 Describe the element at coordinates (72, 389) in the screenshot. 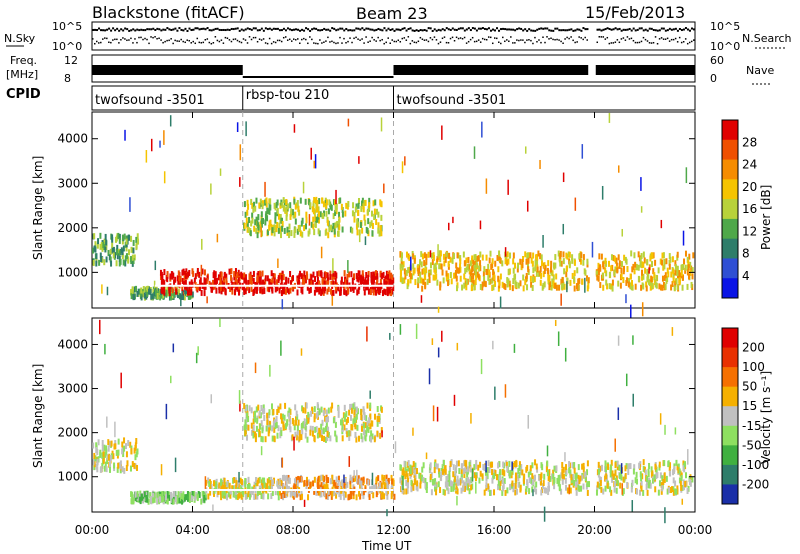

I see `y-tick-label: 3000` at that location.